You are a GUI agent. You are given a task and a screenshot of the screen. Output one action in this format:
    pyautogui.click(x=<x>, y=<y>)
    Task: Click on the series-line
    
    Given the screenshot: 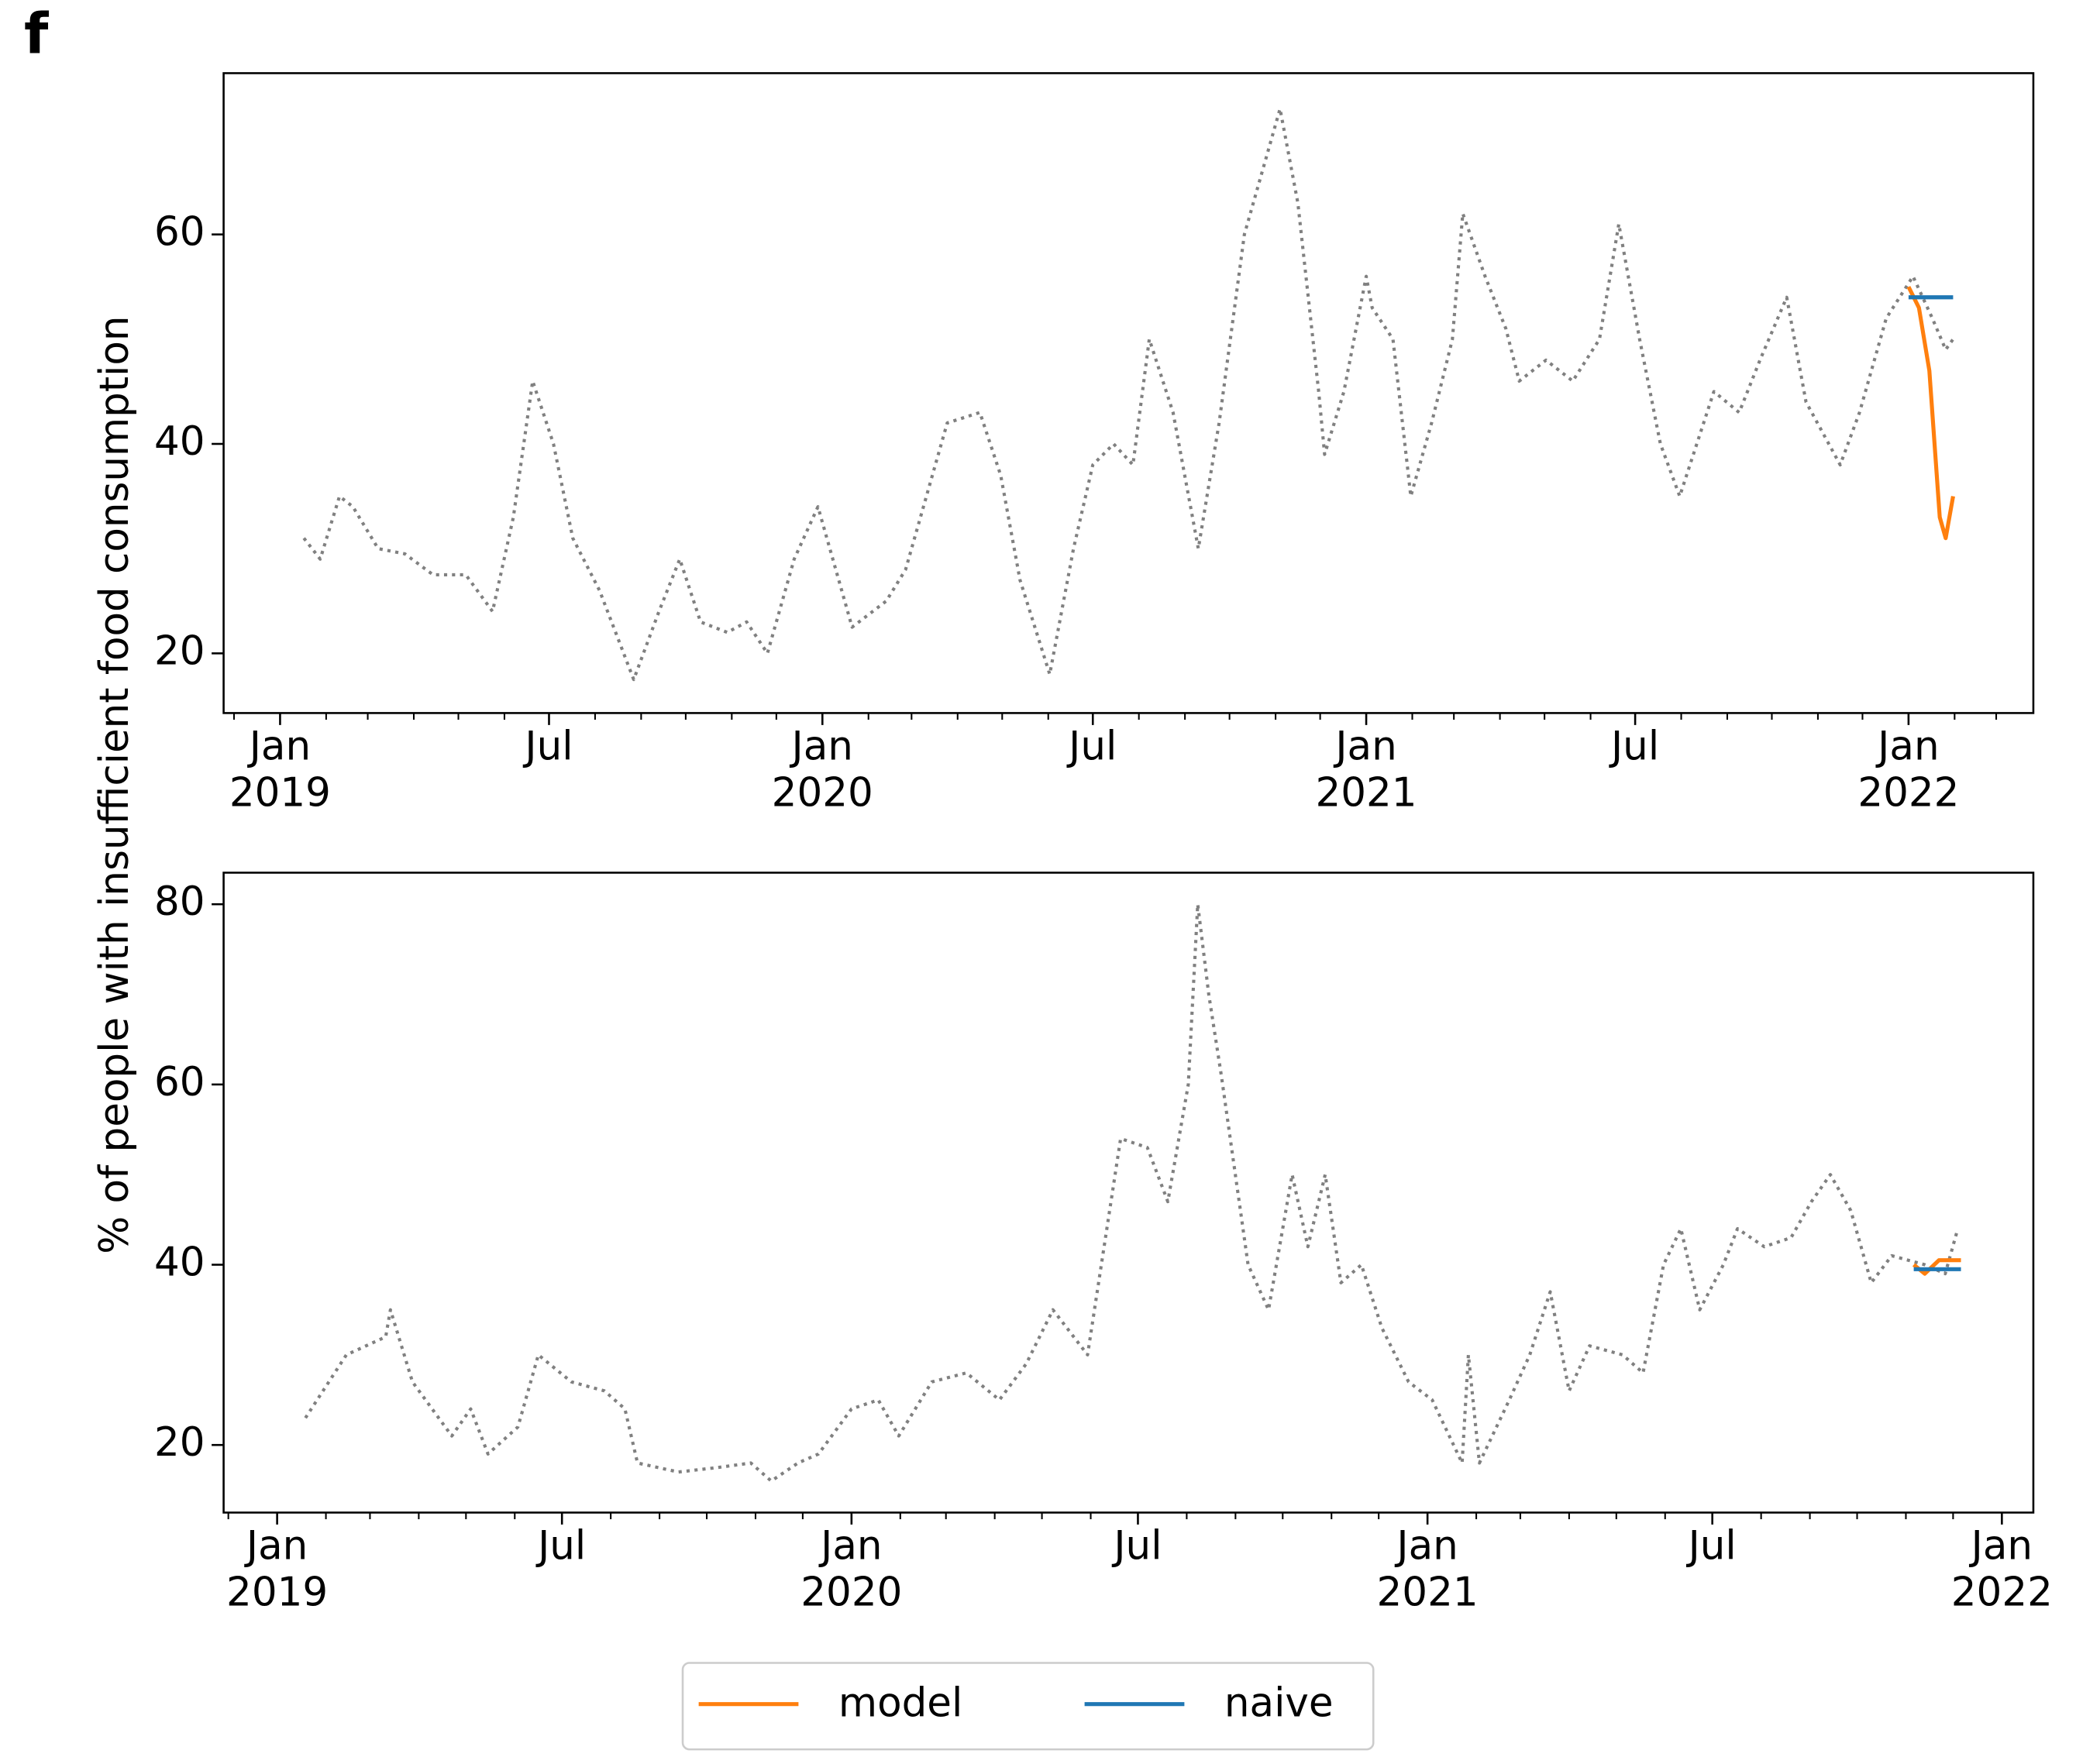 What is the action you would take?
    pyautogui.click(x=1930, y=413)
    